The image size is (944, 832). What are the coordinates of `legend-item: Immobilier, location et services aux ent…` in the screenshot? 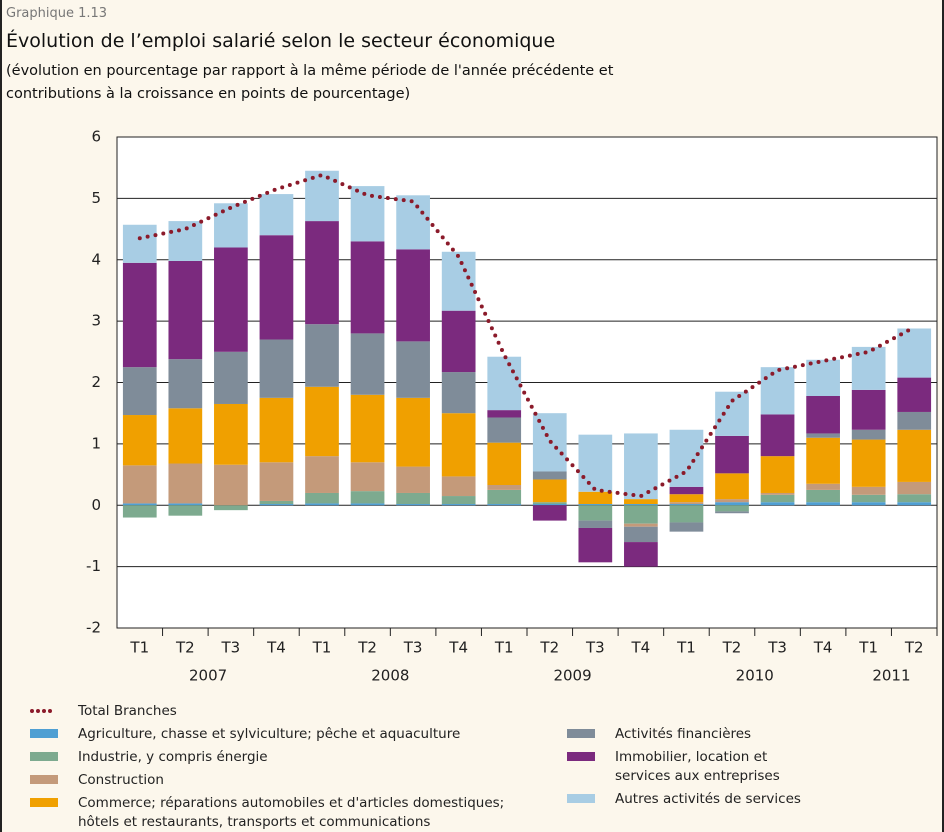 It's located at (684, 767).